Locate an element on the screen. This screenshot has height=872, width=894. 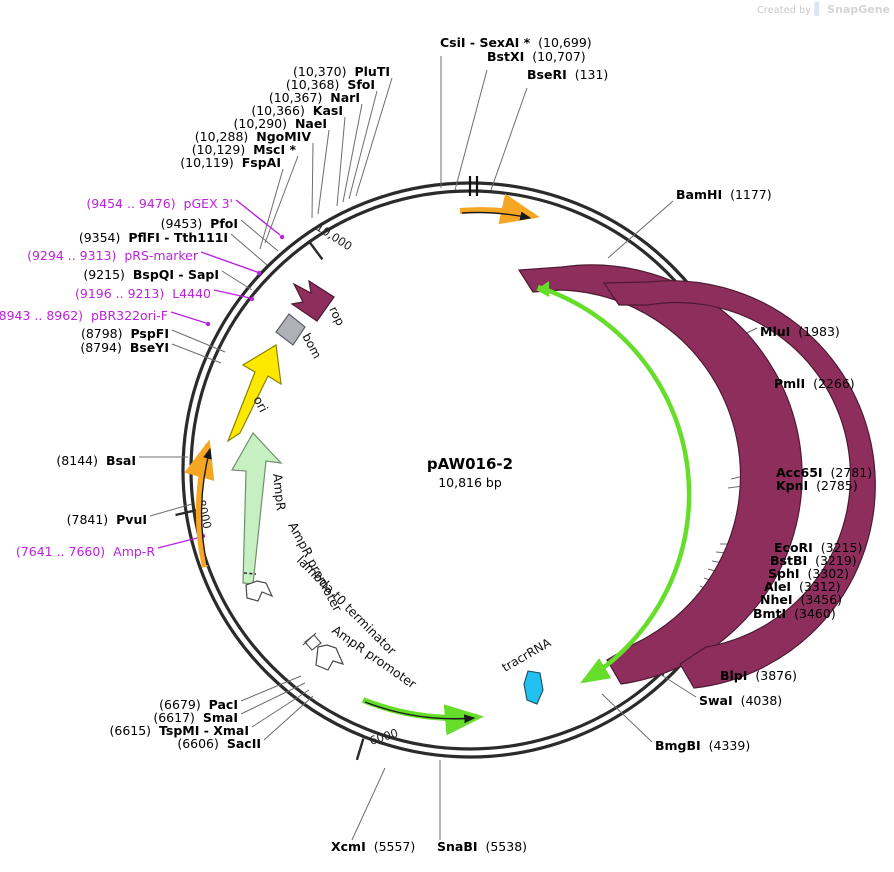
region-label: (9196 .. 9213) L4440 is located at coordinates (142, 293).